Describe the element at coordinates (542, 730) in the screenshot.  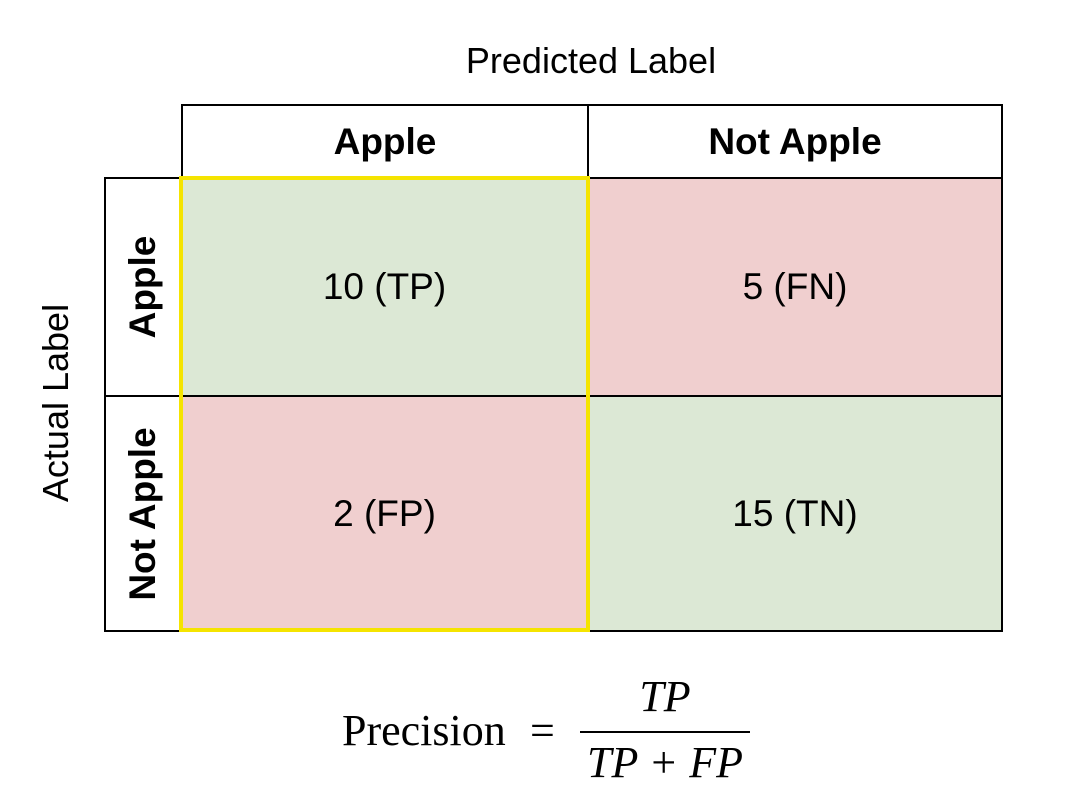
I see `formula-equals: =` at that location.